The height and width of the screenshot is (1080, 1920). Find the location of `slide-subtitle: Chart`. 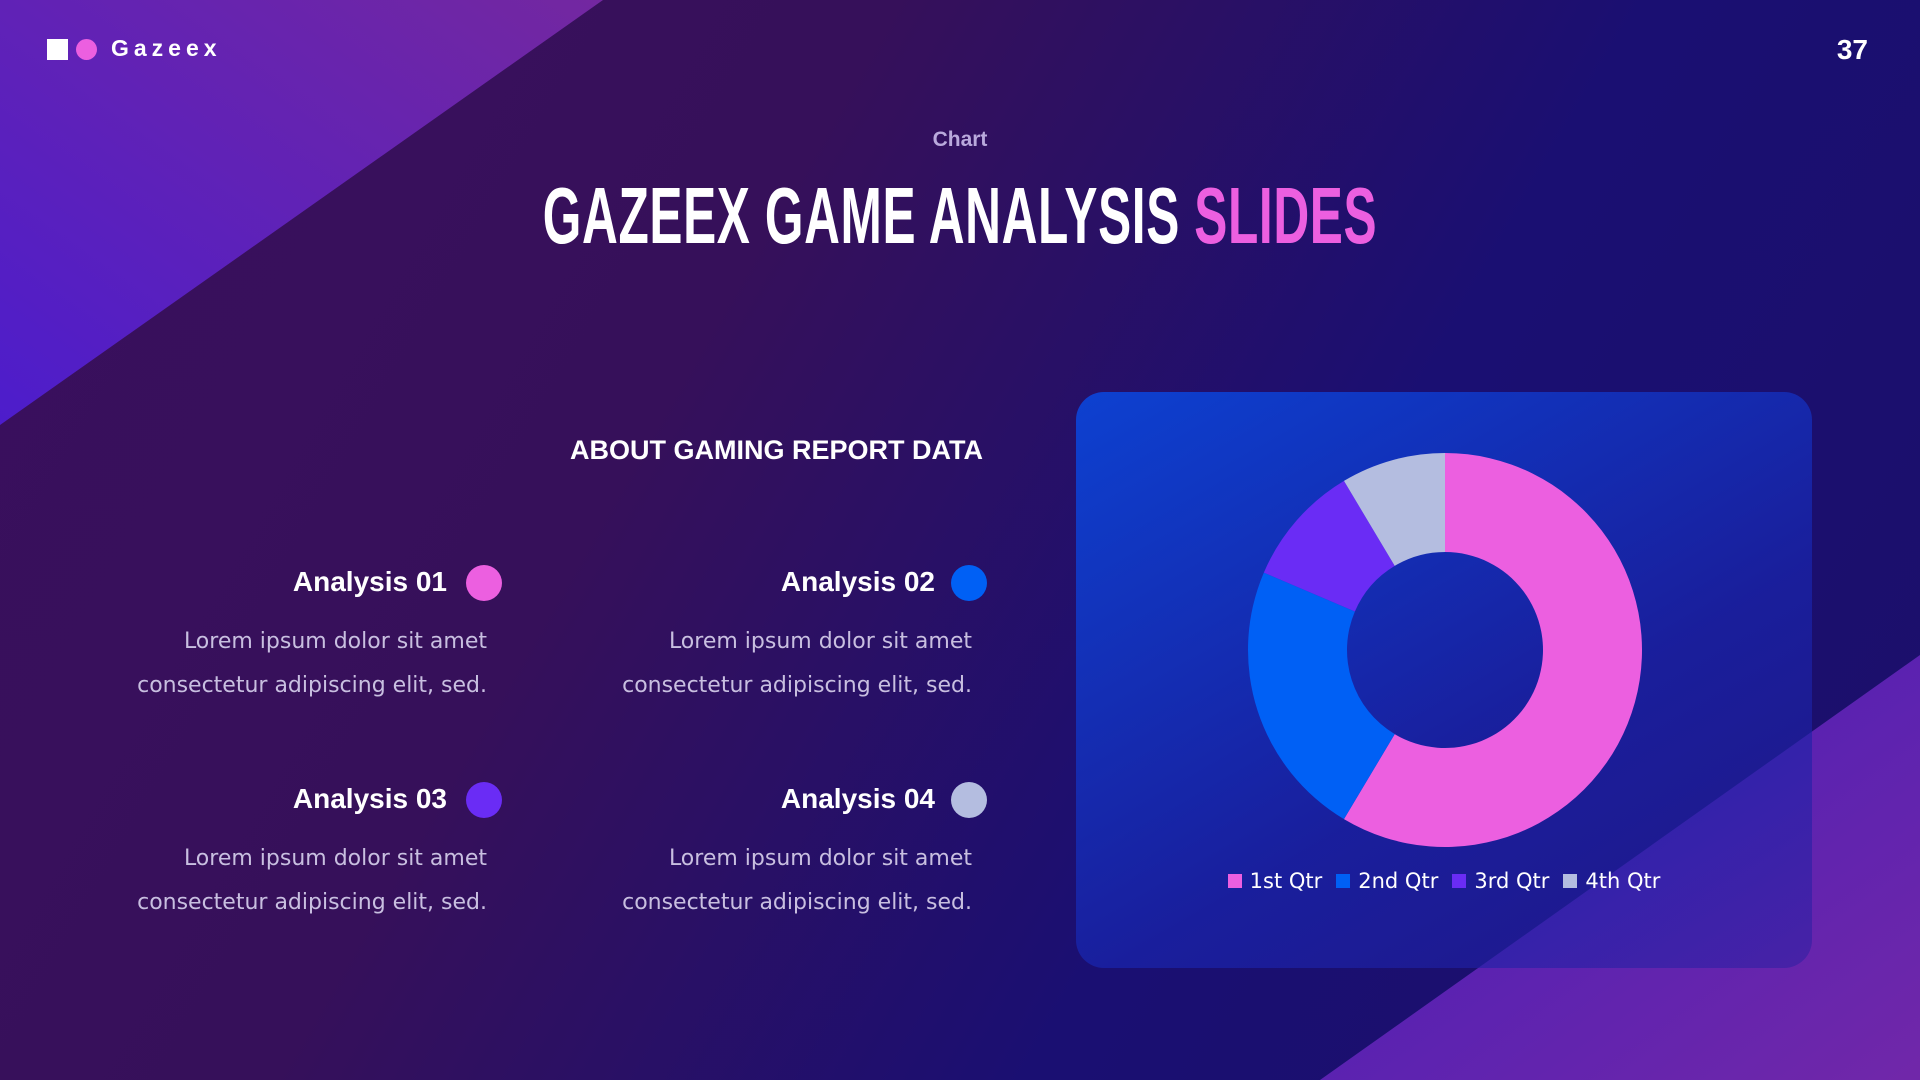

slide-subtitle: Chart is located at coordinates (960, 139).